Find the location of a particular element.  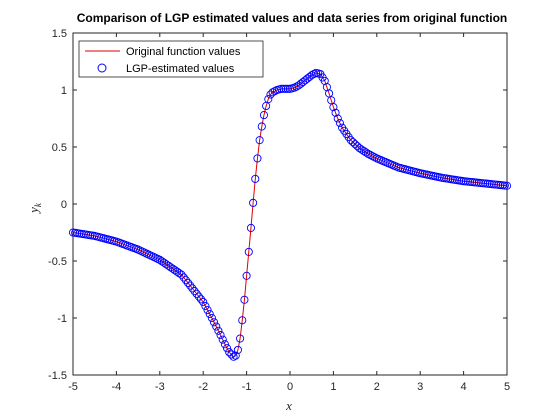

y-tick-label: -1.5 is located at coordinates (57, 376).